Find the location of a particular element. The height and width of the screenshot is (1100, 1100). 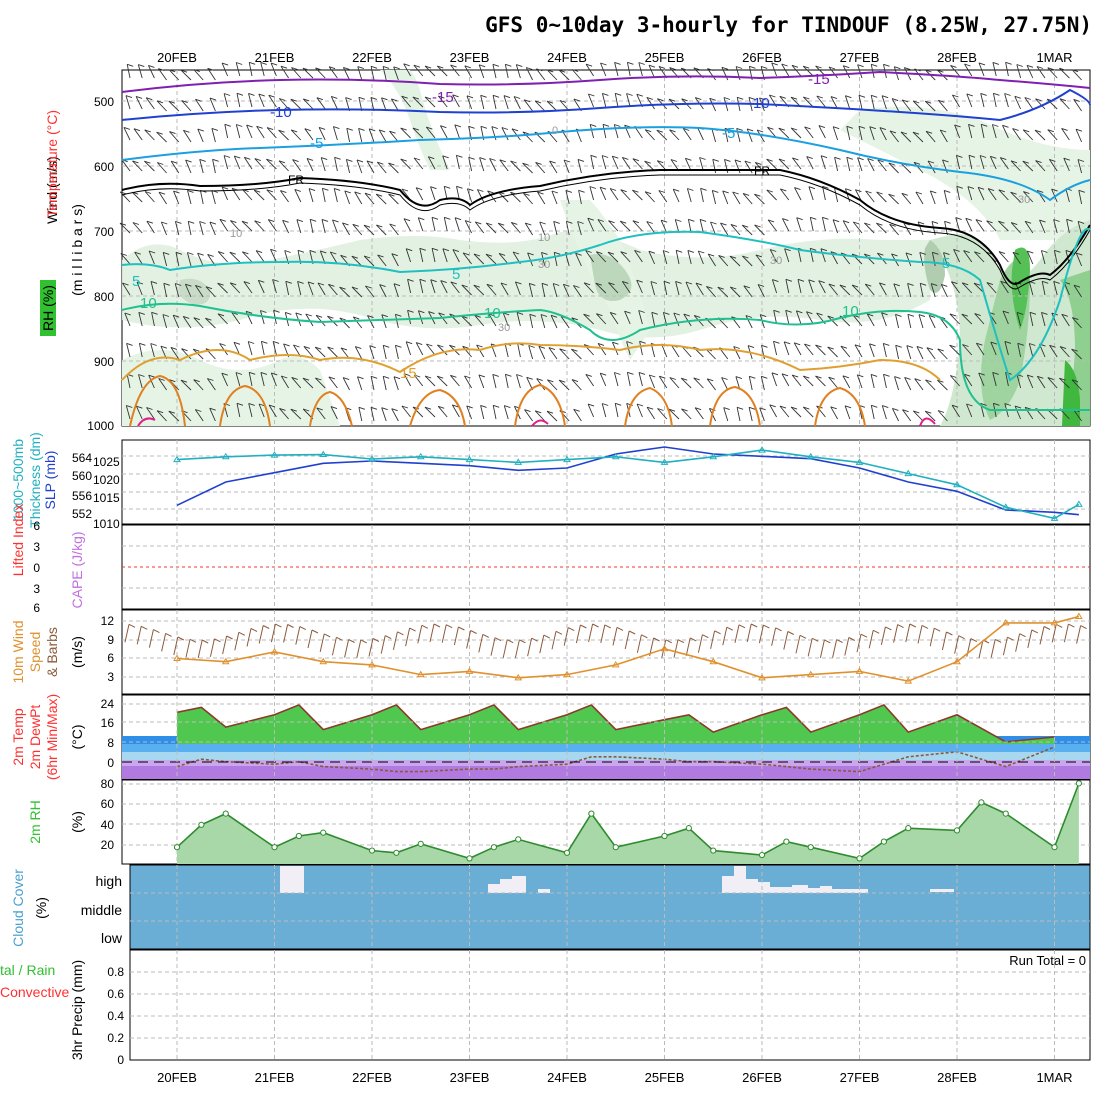

slp-line is located at coordinates (627, 481).